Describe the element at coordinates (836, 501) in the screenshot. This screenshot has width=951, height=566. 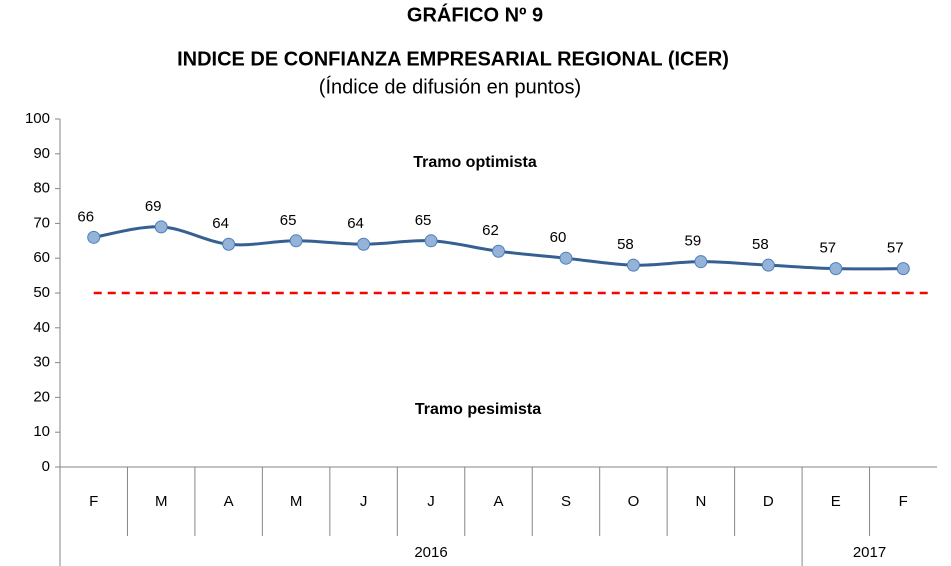
I see `x-tick-label: E` at that location.